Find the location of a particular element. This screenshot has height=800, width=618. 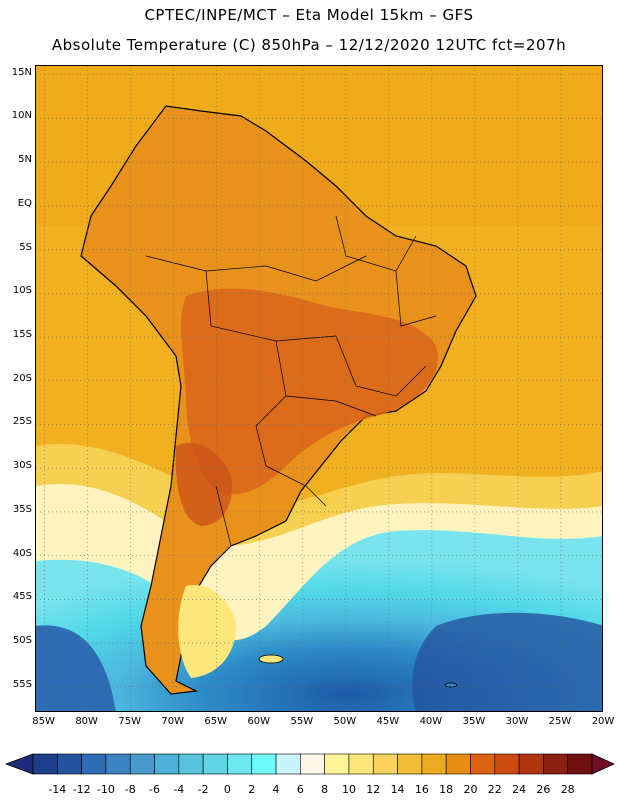

legend-tick-label: 22 is located at coordinates (494, 789).